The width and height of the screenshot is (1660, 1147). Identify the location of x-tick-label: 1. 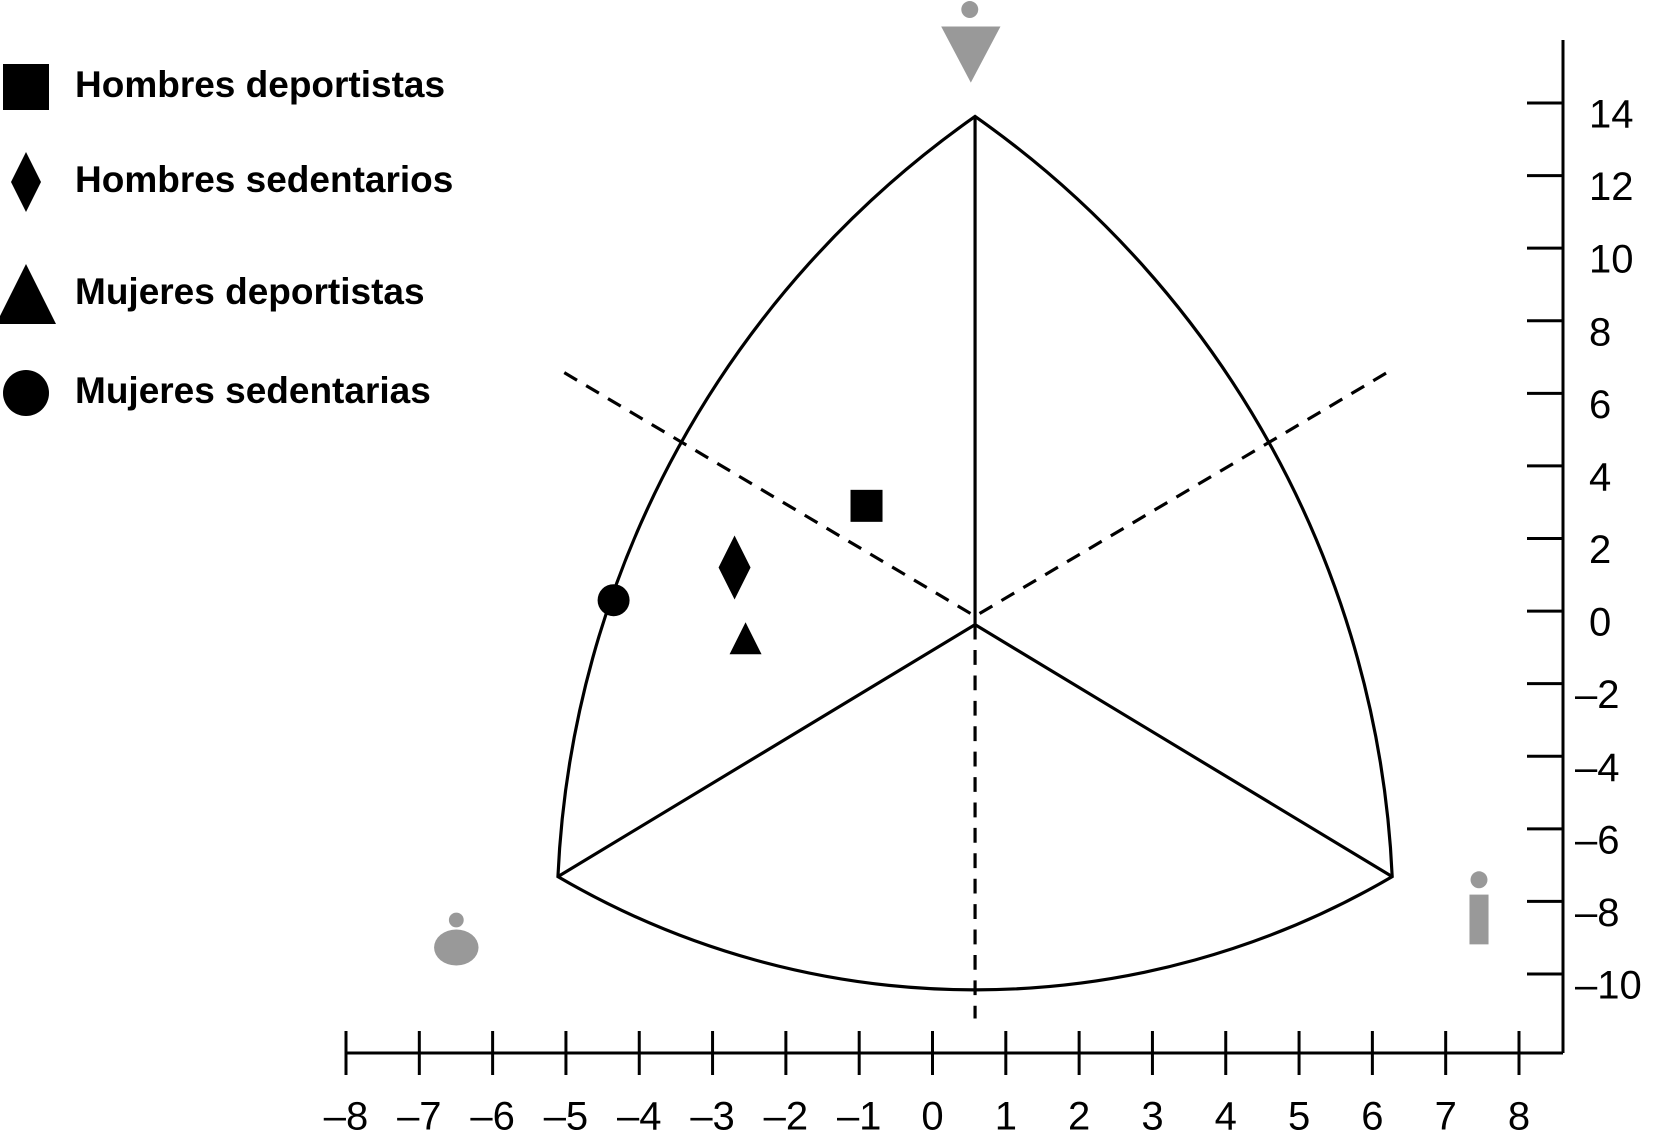
(1006, 1117).